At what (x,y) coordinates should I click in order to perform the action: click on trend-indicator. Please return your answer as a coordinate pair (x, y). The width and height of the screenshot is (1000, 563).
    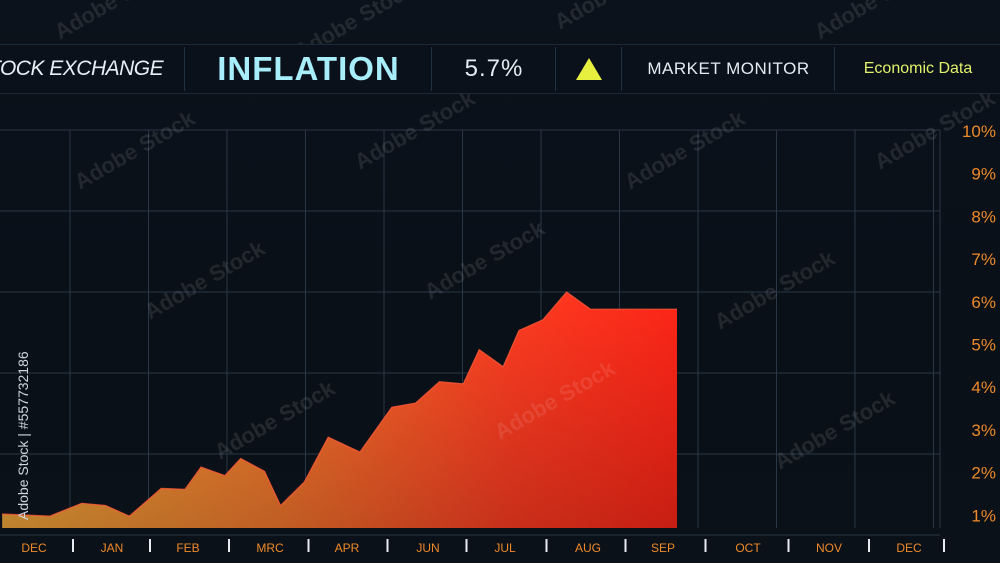
    Looking at the image, I should click on (589, 69).